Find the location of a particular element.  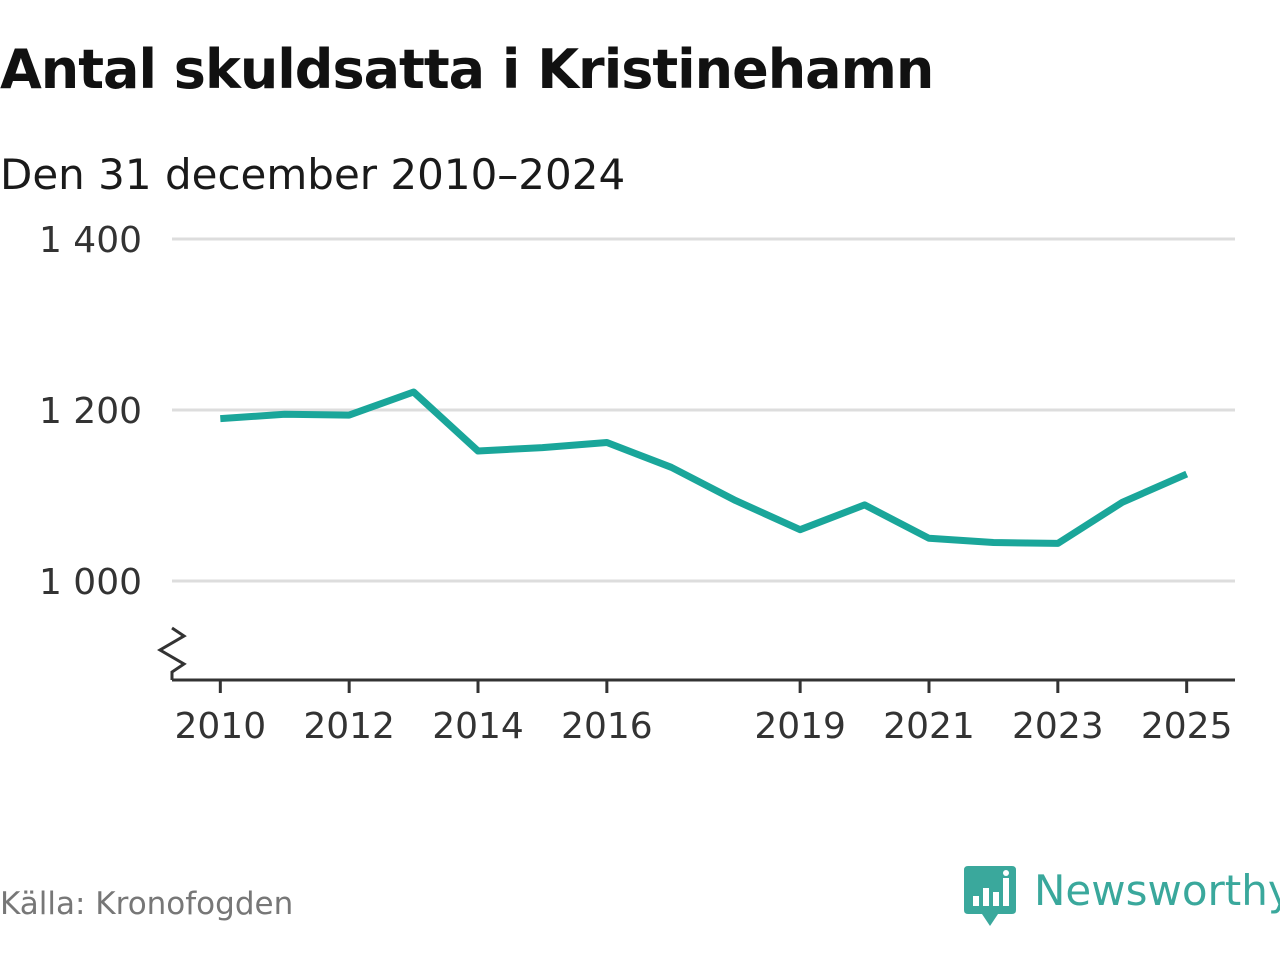

y-axis-break is located at coordinates (172, 653).